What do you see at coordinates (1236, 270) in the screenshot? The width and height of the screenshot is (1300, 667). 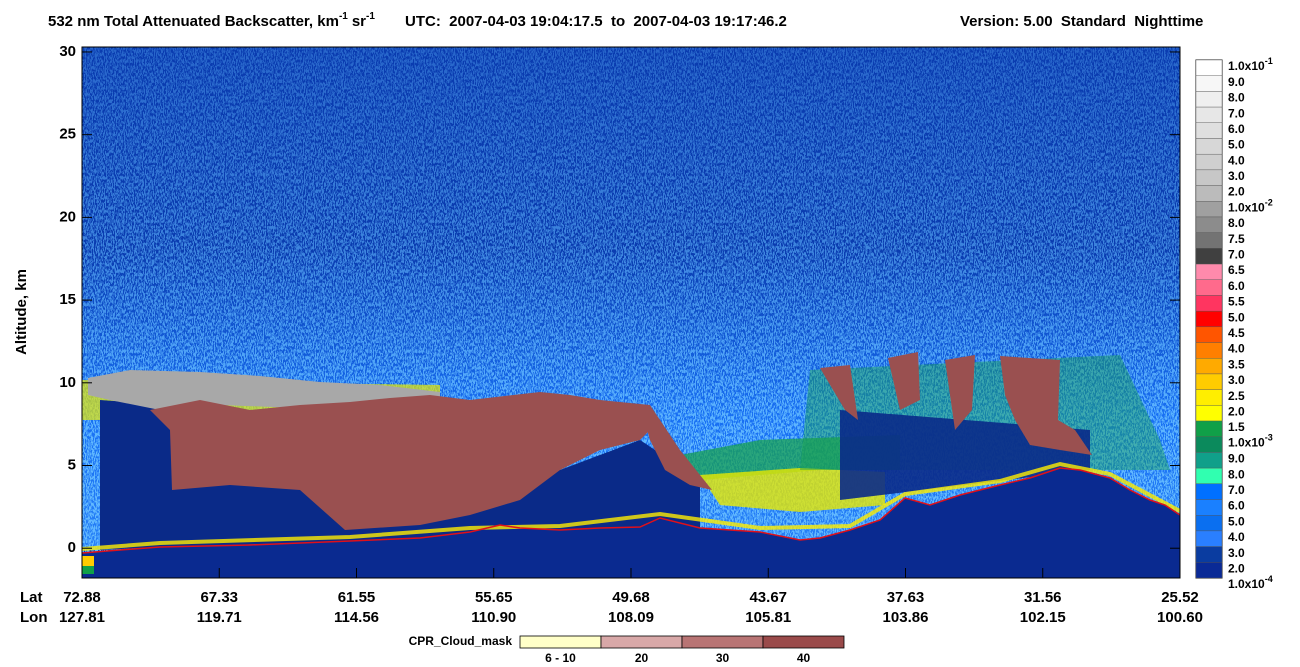 I see `colorbar-label: 6.5` at bounding box center [1236, 270].